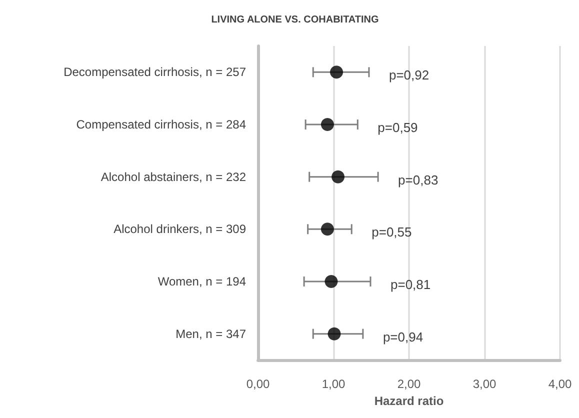 This screenshot has width=579, height=418. What do you see at coordinates (409, 401) in the screenshot?
I see `x-axis-title: Hazard ratio` at bounding box center [409, 401].